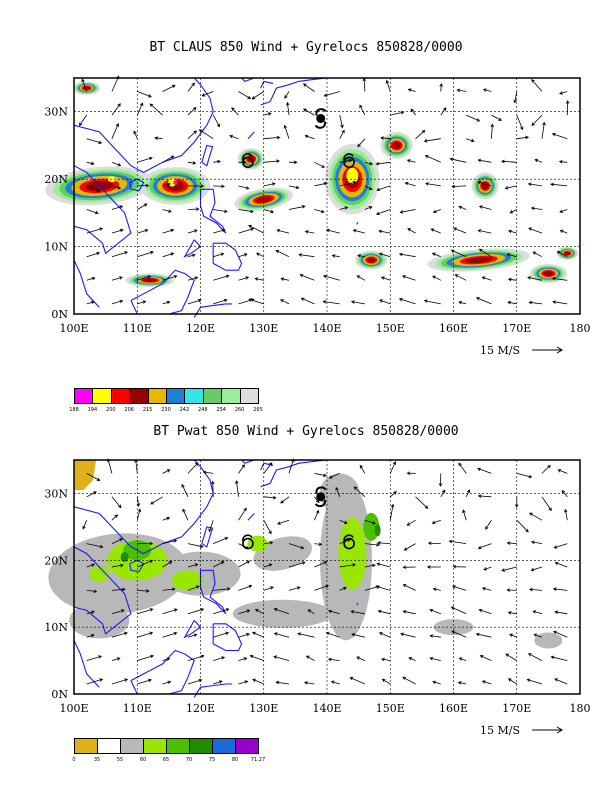 This screenshot has height=792, width=612. What do you see at coordinates (56, 112) in the screenshot?
I see `y-tick-label: 30N` at bounding box center [56, 112].